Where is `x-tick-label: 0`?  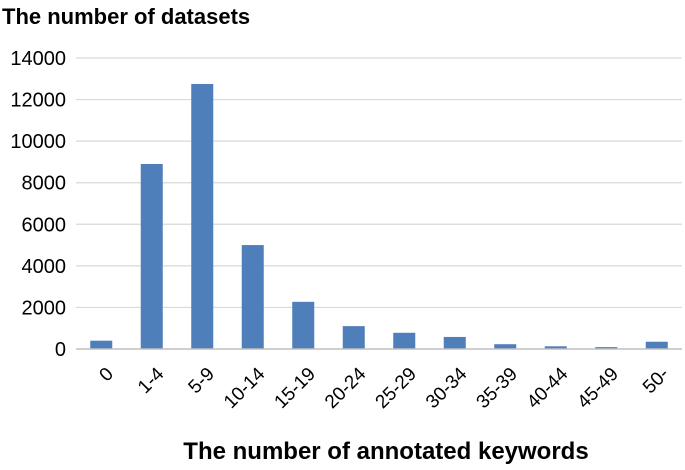
x-tick-label: 0 is located at coordinates (107, 375).